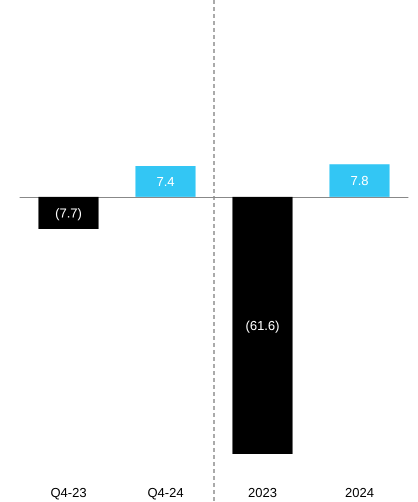  I want to click on data-label: (61.6), so click(263, 325).